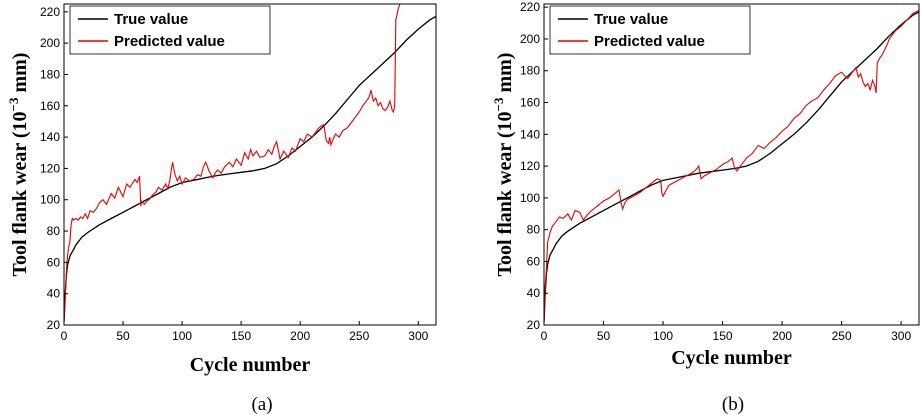  I want to click on panel-caption: (b), so click(733, 404).